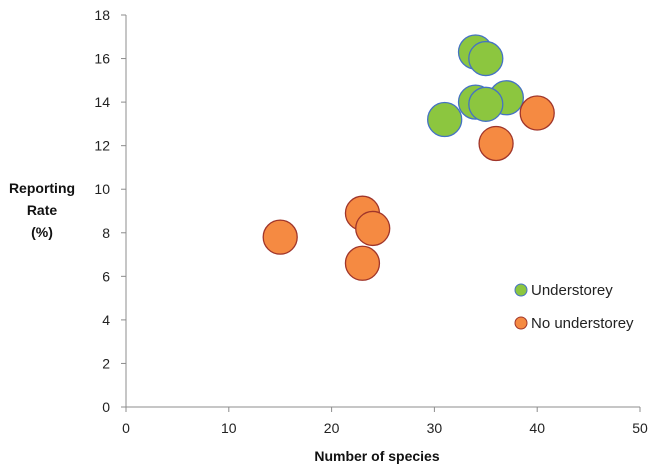 The height and width of the screenshot is (472, 651). What do you see at coordinates (126, 428) in the screenshot?
I see `x-tick-label: 0` at bounding box center [126, 428].